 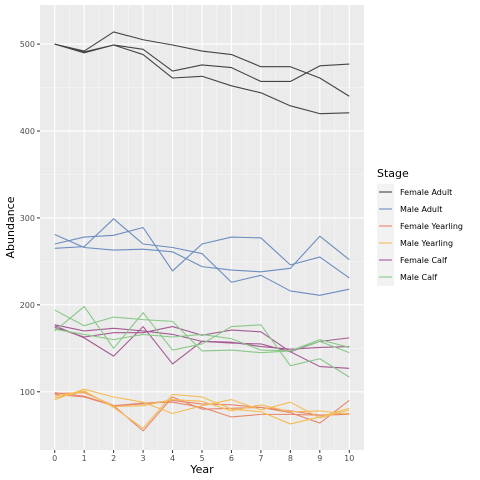 I want to click on legend-label: Male Calf, so click(x=418, y=277).